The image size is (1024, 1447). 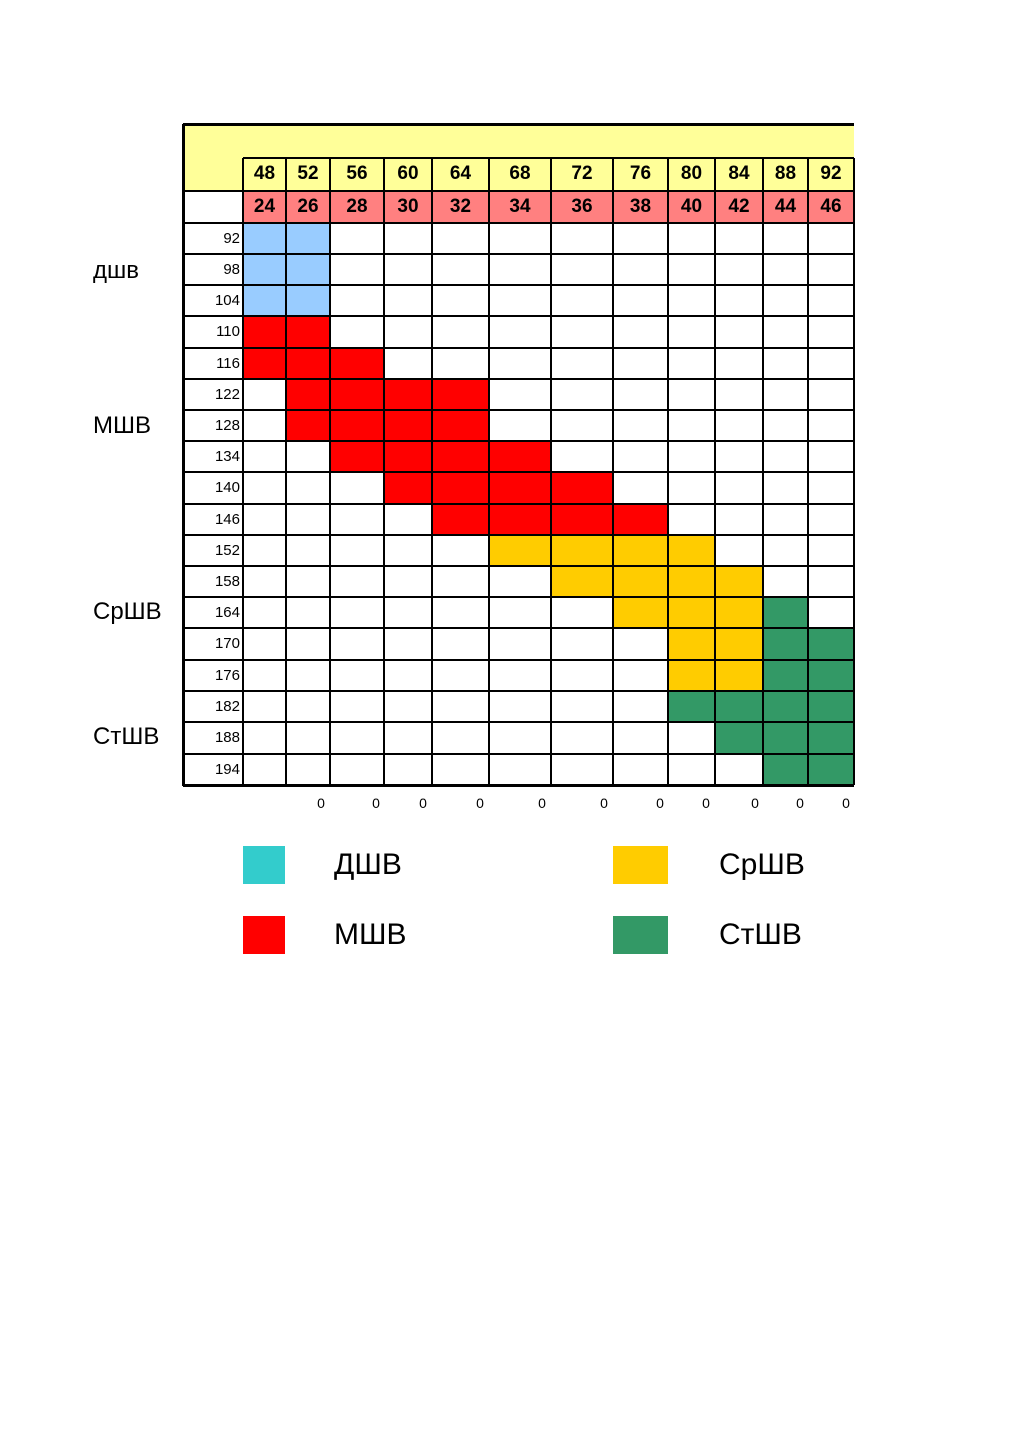 What do you see at coordinates (227, 300) in the screenshot?
I see `row-height-label: 104` at bounding box center [227, 300].